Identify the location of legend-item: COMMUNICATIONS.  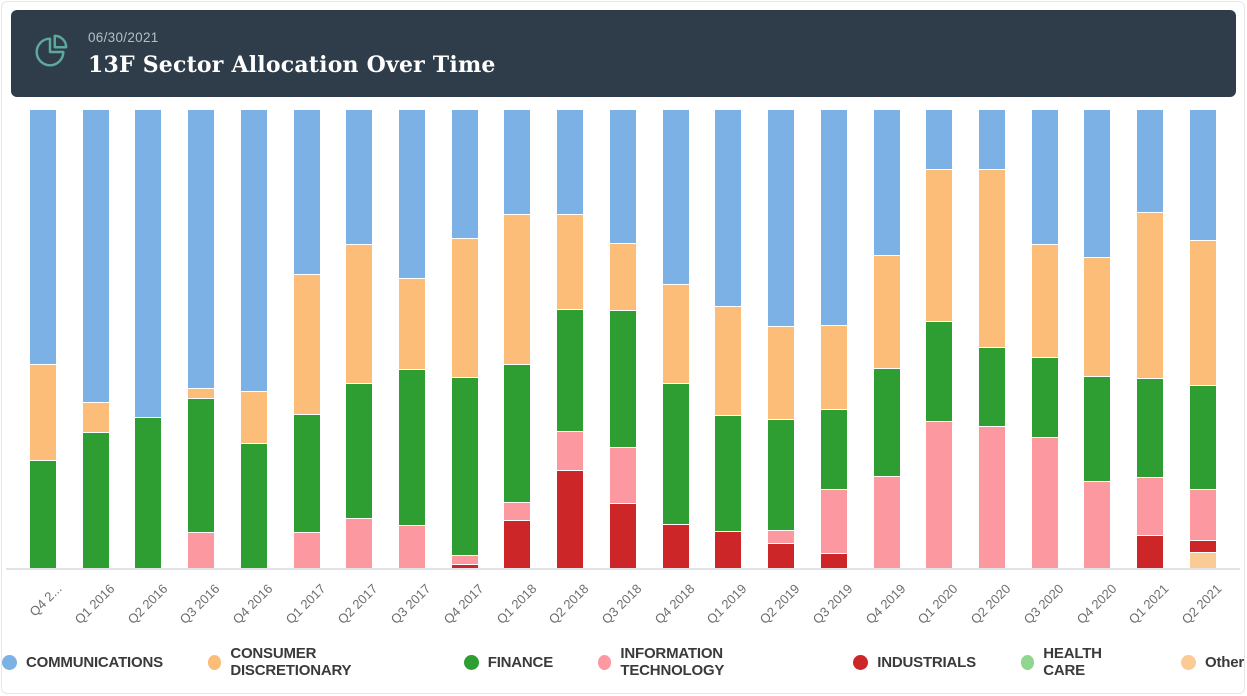
(82, 662).